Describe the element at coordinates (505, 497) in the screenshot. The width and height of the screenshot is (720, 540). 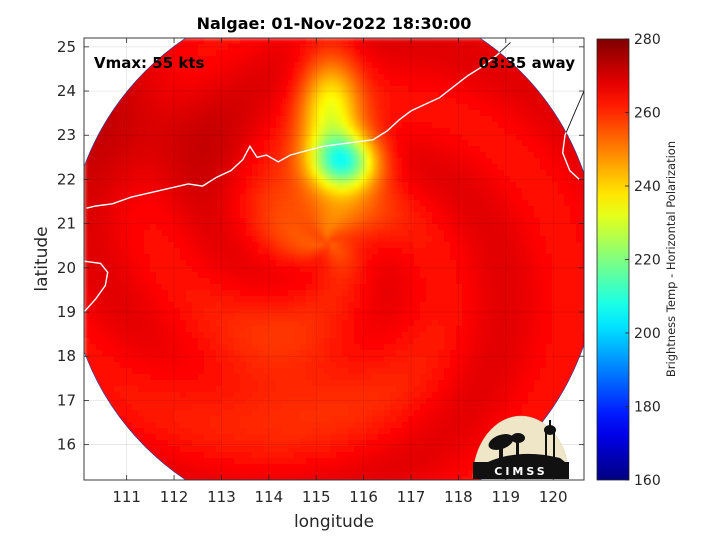
I see `x-tick-label: 119` at that location.